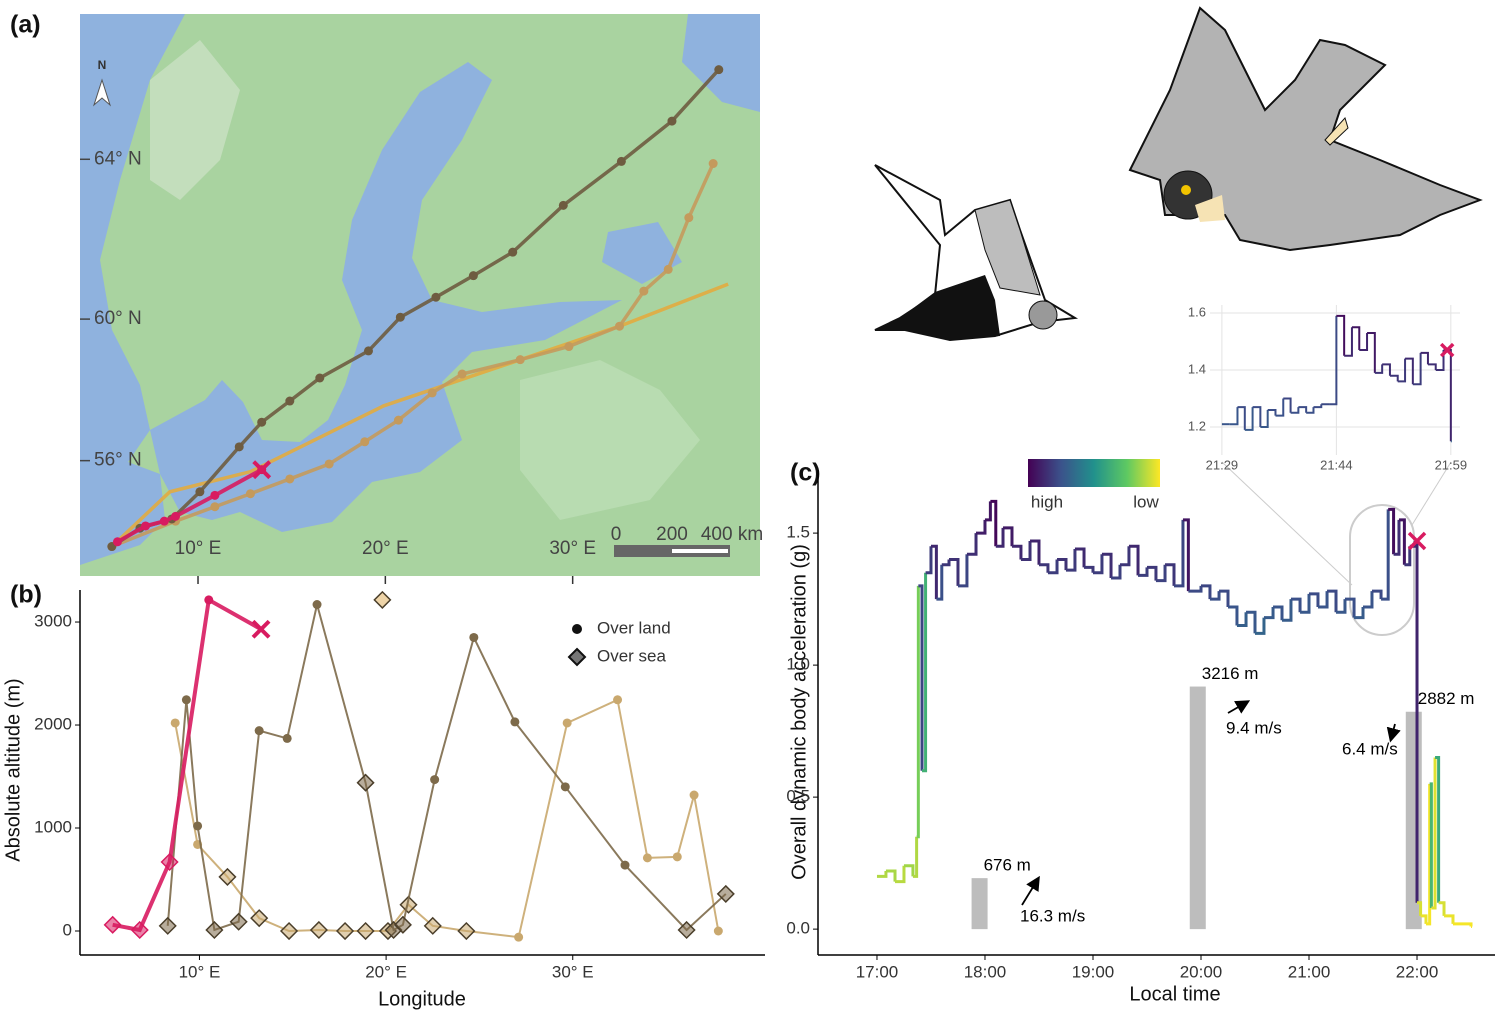 The width and height of the screenshot is (1500, 1014). What do you see at coordinates (26, 595) in the screenshot?
I see `panel-label: (b)` at bounding box center [26, 595].